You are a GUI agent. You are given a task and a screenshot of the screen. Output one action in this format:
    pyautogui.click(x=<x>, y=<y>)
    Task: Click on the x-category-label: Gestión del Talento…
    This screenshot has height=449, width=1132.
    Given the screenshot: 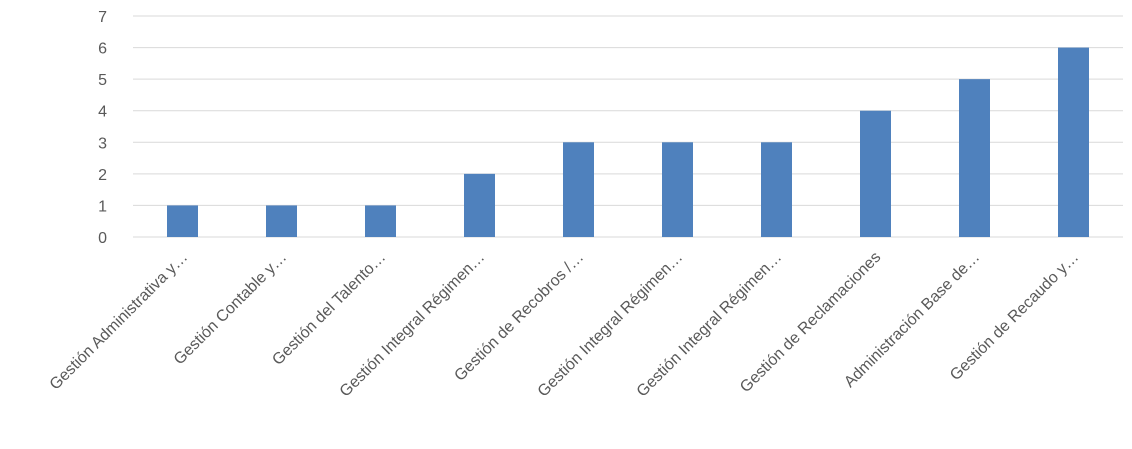 What is the action you would take?
    pyautogui.click(x=329, y=309)
    